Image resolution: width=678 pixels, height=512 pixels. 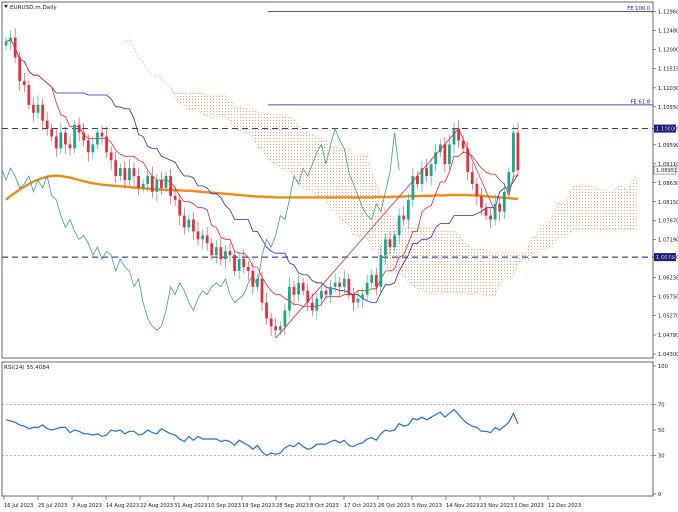 I want to click on dropdown-triangle-icon, so click(x=6, y=6).